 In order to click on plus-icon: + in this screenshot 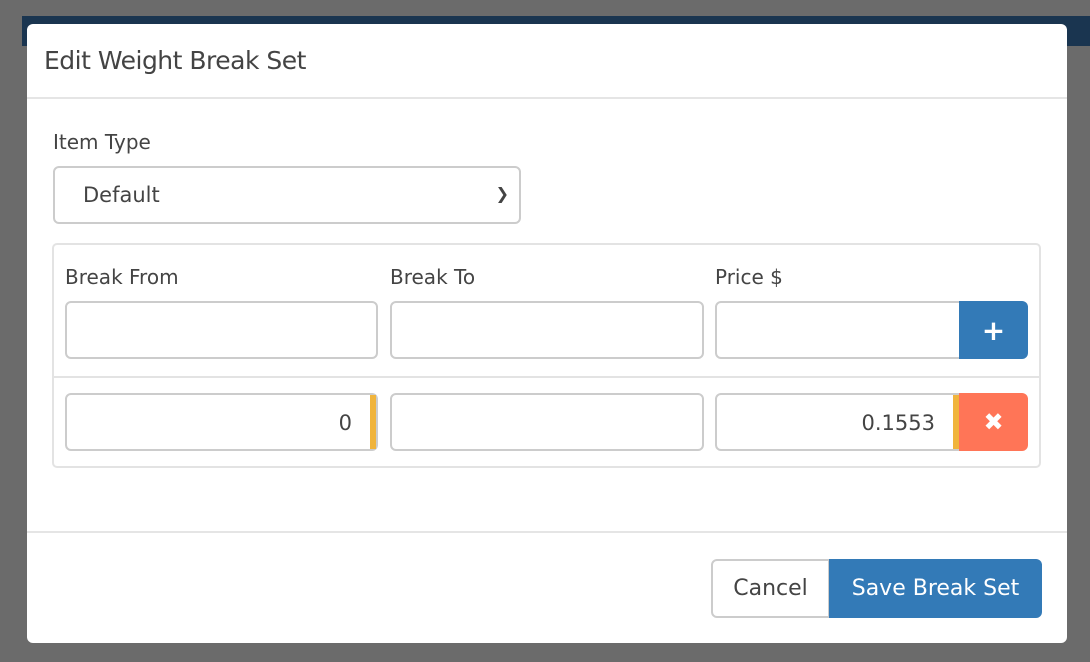, I will do `click(993, 330)`.